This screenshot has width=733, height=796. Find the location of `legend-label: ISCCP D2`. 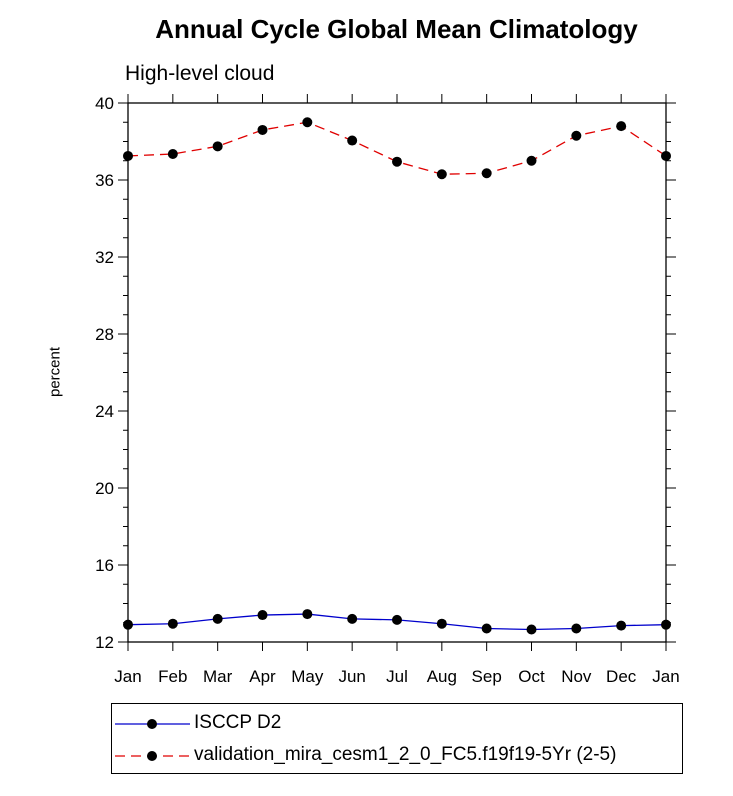

legend-label: ISCCP D2 is located at coordinates (238, 722).